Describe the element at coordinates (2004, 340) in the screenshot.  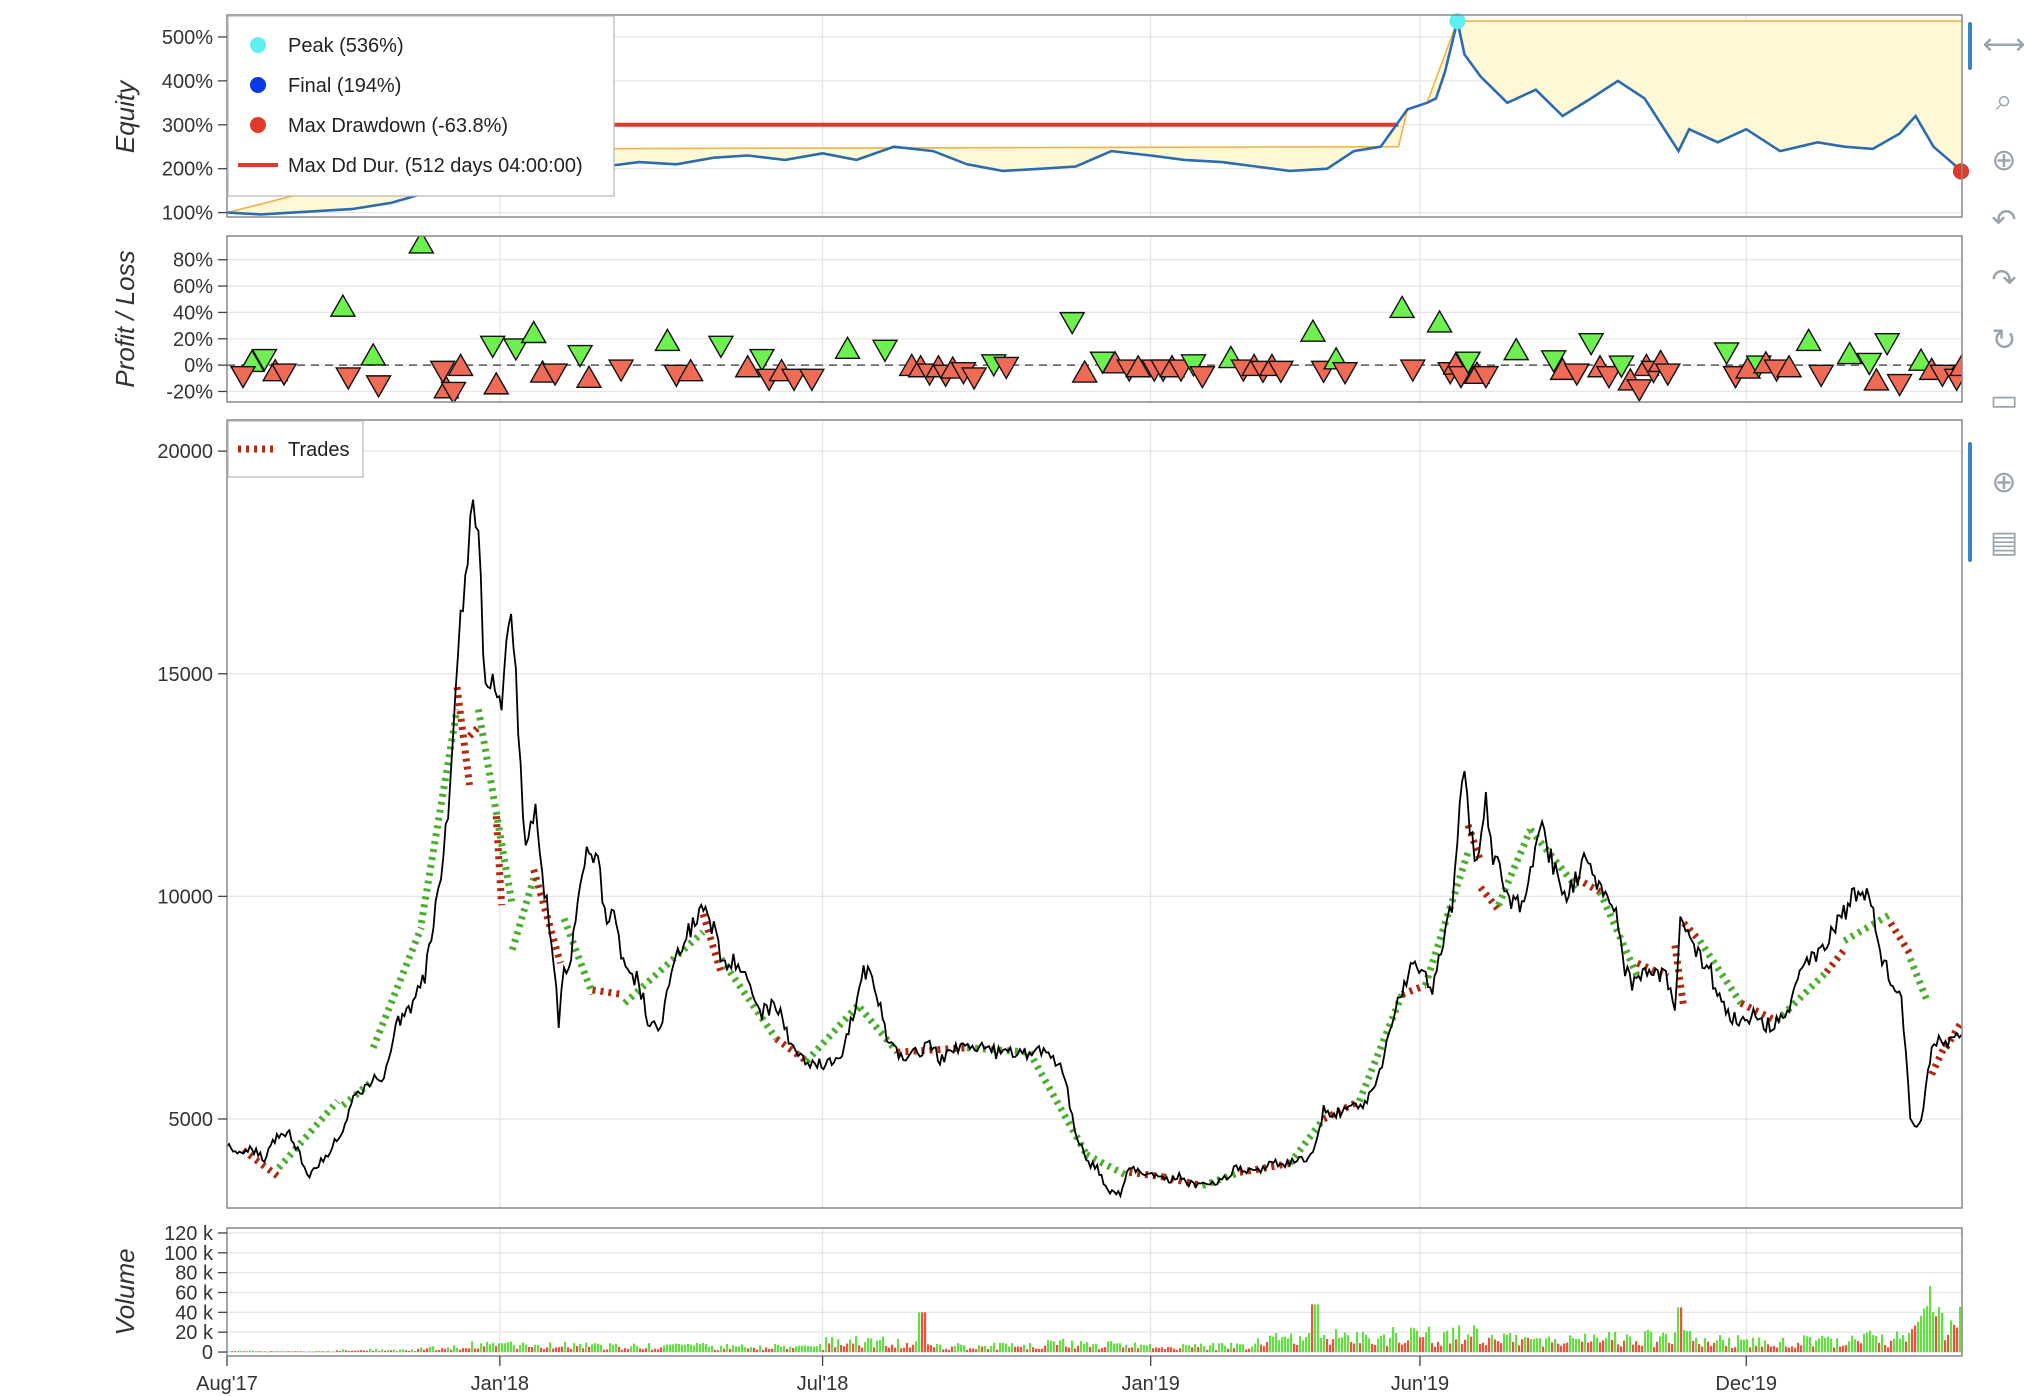
I see `reset-tool: ↻` at that location.